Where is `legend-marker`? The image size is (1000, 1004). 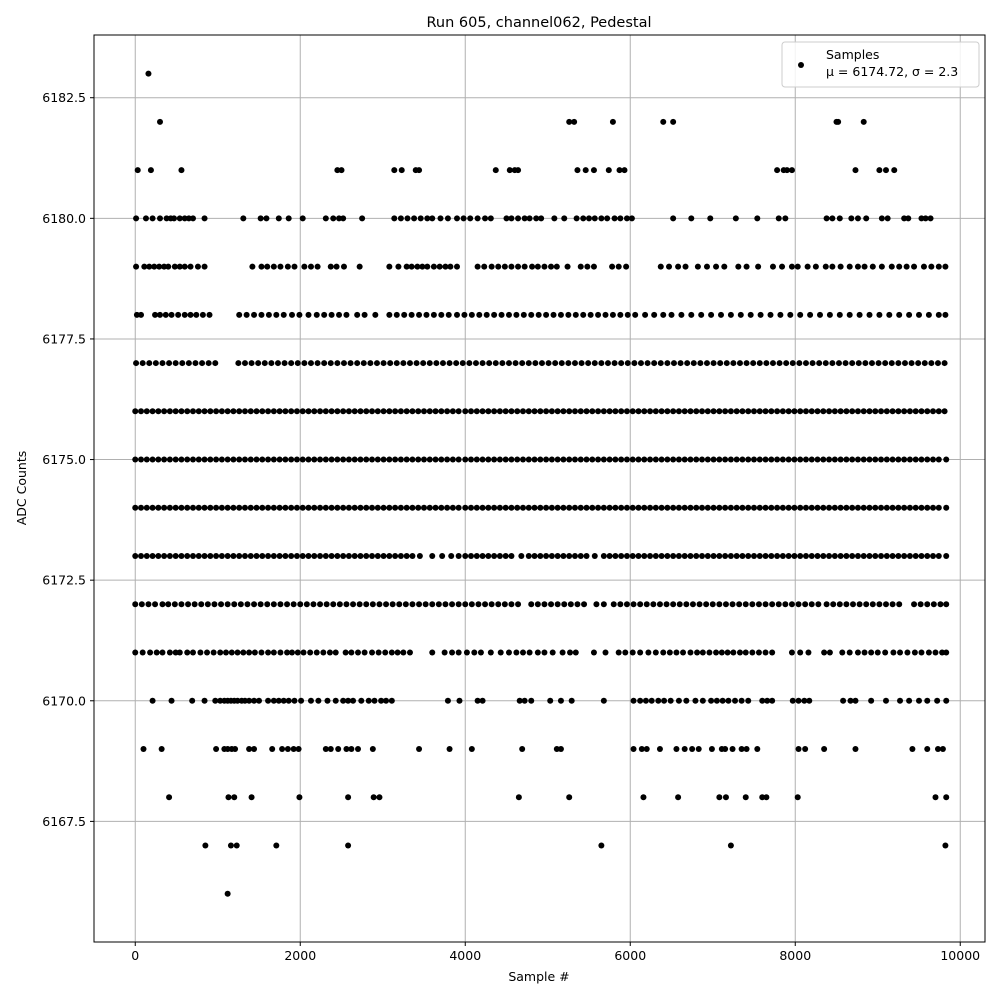
legend-marker is located at coordinates (801, 65).